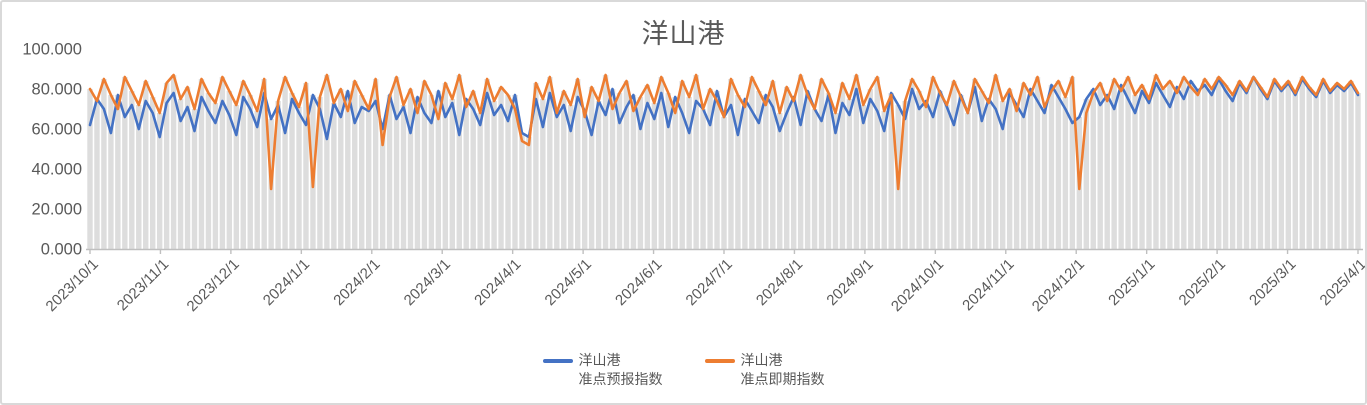 The height and width of the screenshot is (405, 1367). What do you see at coordinates (719, 361) in the screenshot?
I see `spot-line-swatch` at bounding box center [719, 361].